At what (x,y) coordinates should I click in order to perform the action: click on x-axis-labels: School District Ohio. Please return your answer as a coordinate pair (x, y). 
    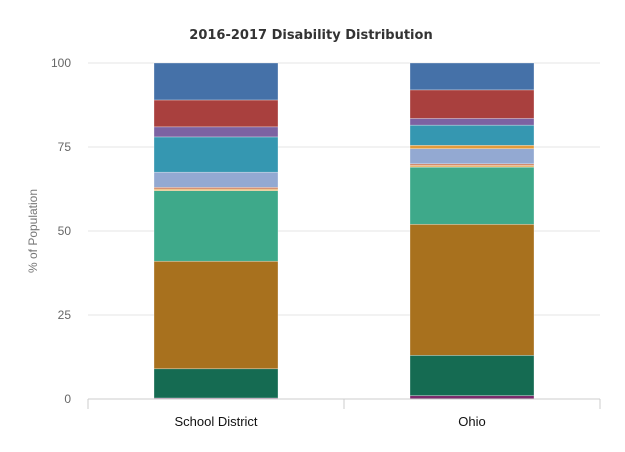
    Looking at the image, I should click on (329, 421).